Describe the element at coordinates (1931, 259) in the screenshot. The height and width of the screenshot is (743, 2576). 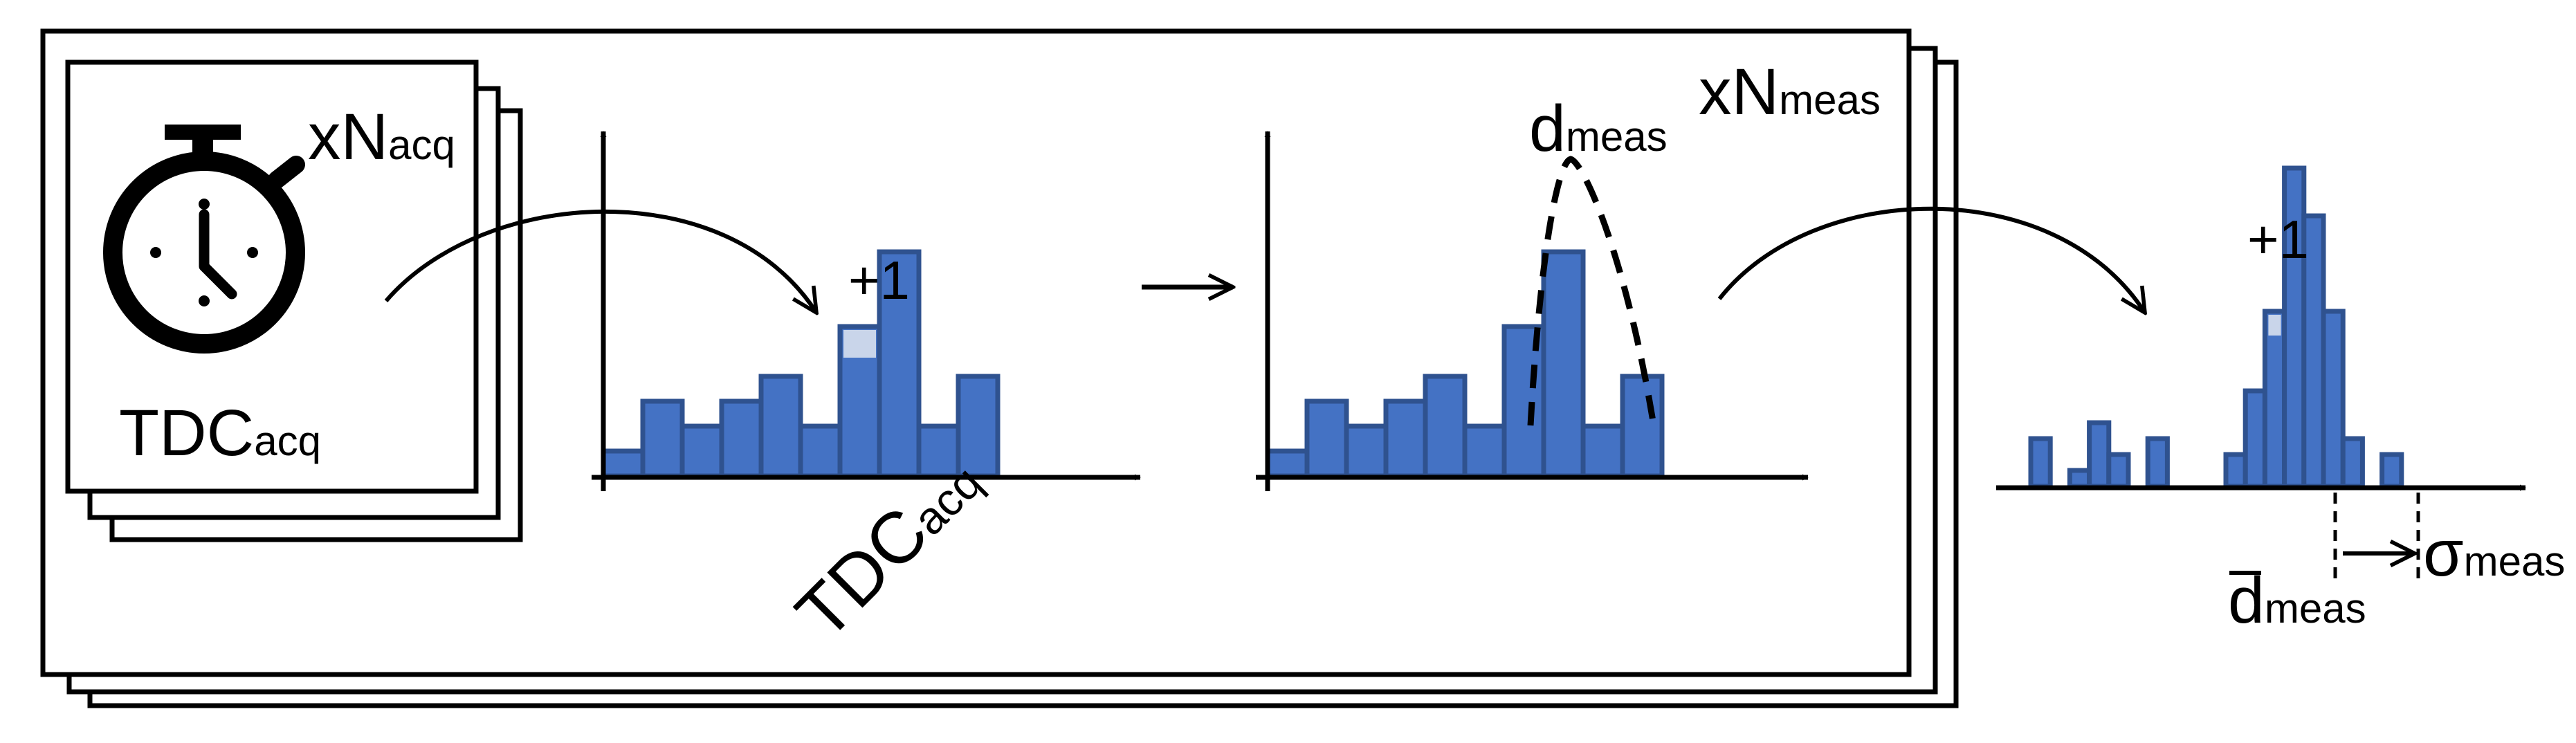
I see `curved-arrow-fit-to-dist` at that location.